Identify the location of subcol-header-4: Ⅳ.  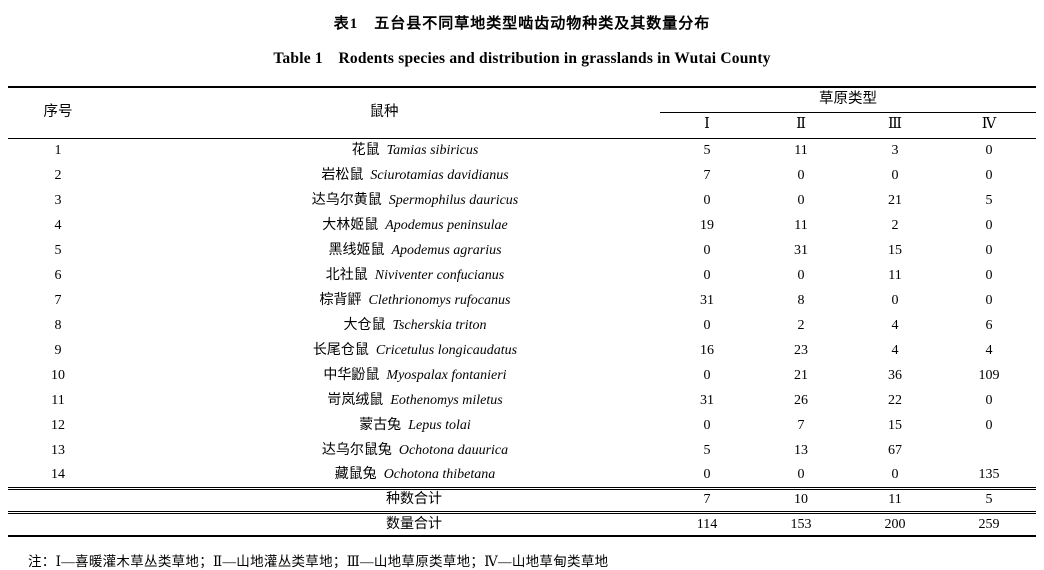
(989, 124).